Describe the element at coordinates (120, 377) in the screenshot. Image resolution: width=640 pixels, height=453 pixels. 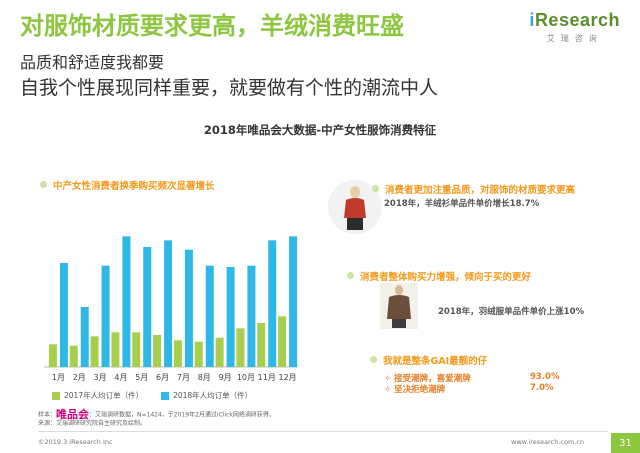
I see `x-tick-label: 4月` at that location.